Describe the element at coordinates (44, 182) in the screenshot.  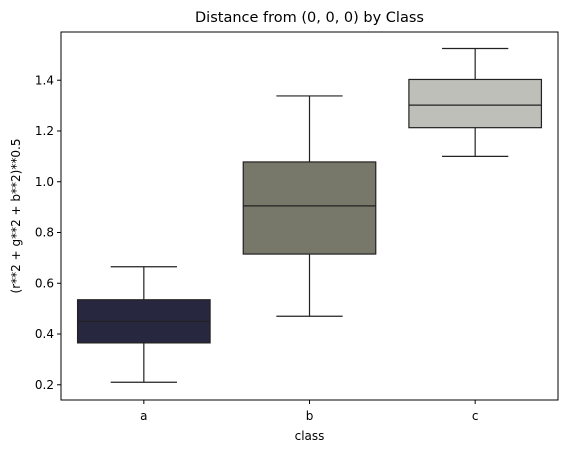
I see `y-tick-label: 1.0` at that location.